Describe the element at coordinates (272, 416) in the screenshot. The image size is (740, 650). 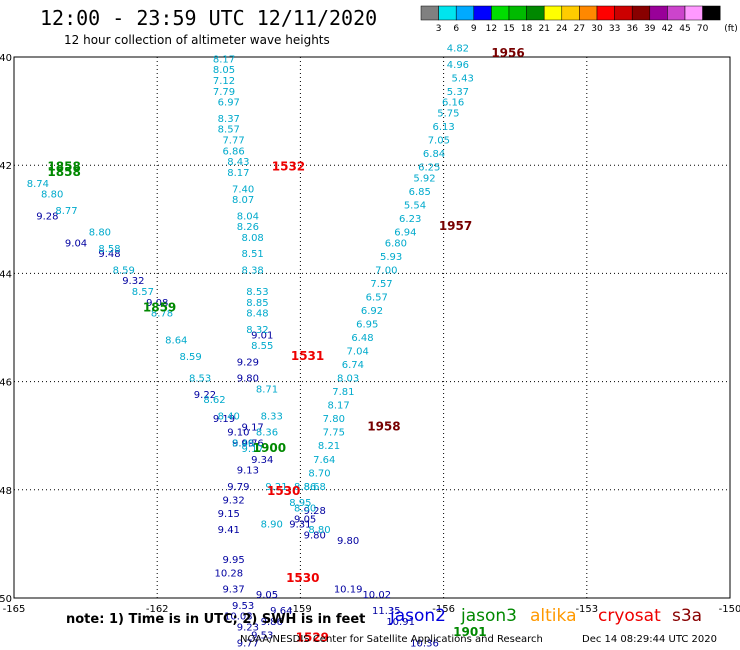
I see `wave-height-point: 8.33` at that location.